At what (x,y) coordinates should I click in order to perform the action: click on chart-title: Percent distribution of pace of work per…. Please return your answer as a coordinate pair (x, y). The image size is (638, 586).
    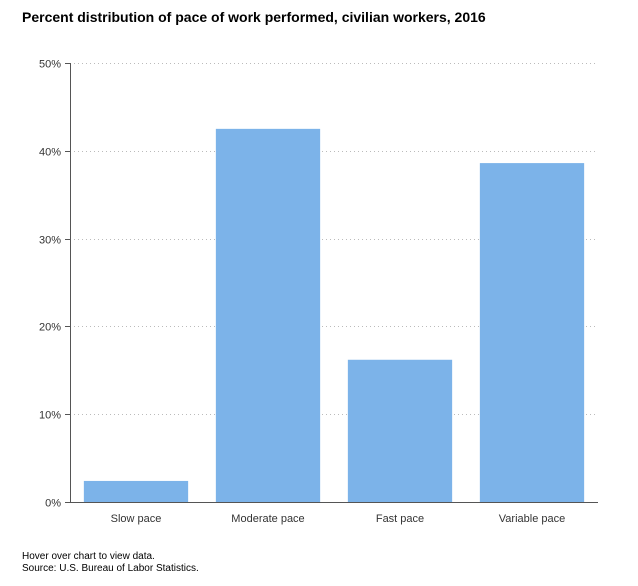
    Looking at the image, I should click on (254, 17).